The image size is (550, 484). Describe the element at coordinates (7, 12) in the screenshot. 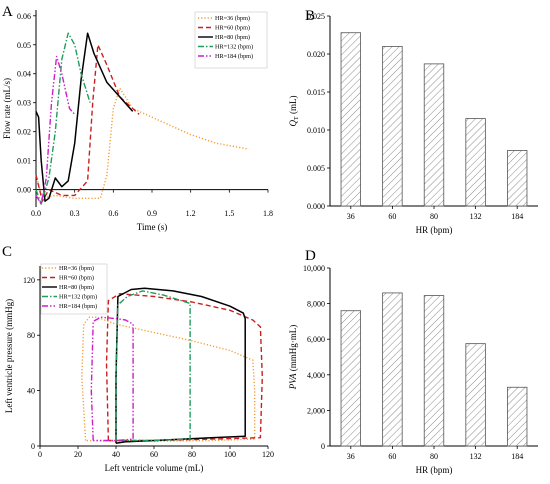

I see `panel-a-letter: A` at that location.